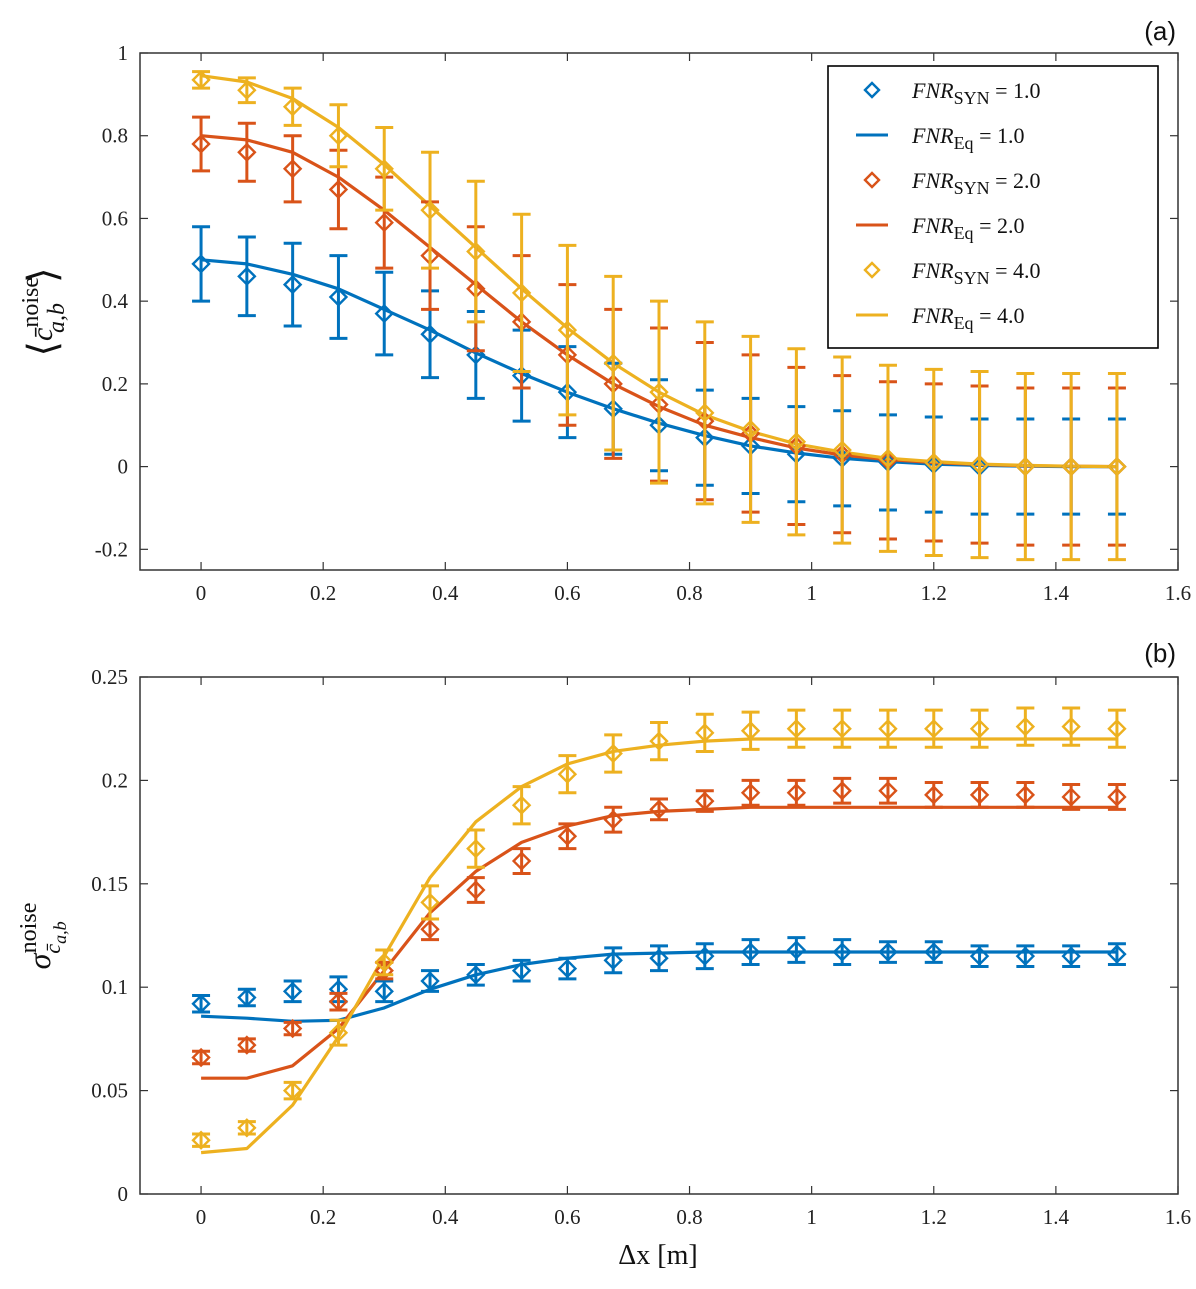 The height and width of the screenshot is (1289, 1196). Describe the element at coordinates (976, 93) in the screenshot. I see `legend-entry: FNRSYN = 1.0` at that location.